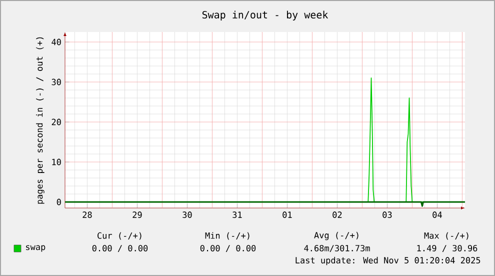 Image resolution: width=495 pixels, height=276 pixels. What do you see at coordinates (40, 120) in the screenshot?
I see `y-axis-title: pages per second in (-) / out (+)` at bounding box center [40, 120].